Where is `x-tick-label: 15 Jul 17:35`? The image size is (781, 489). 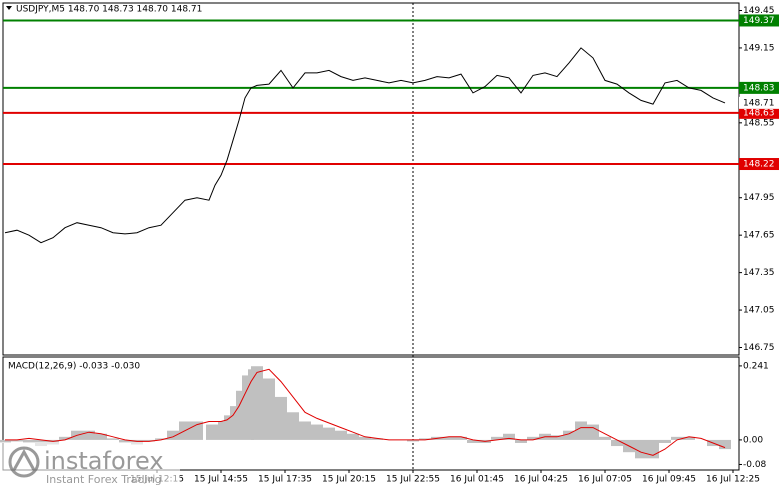 x-tick-label: 15 Jul 17:35 is located at coordinates (285, 480).